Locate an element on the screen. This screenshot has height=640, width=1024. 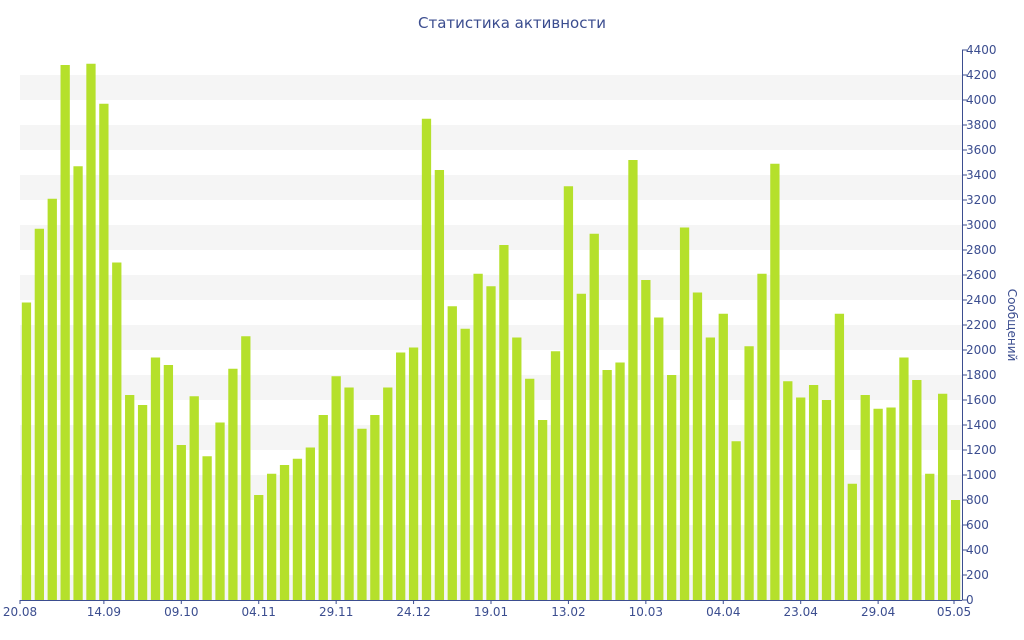
y-tick-label: 4400 is located at coordinates (981, 50).